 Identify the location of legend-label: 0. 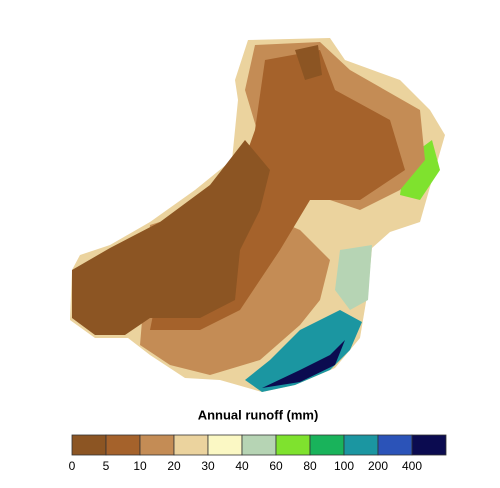
(72, 466).